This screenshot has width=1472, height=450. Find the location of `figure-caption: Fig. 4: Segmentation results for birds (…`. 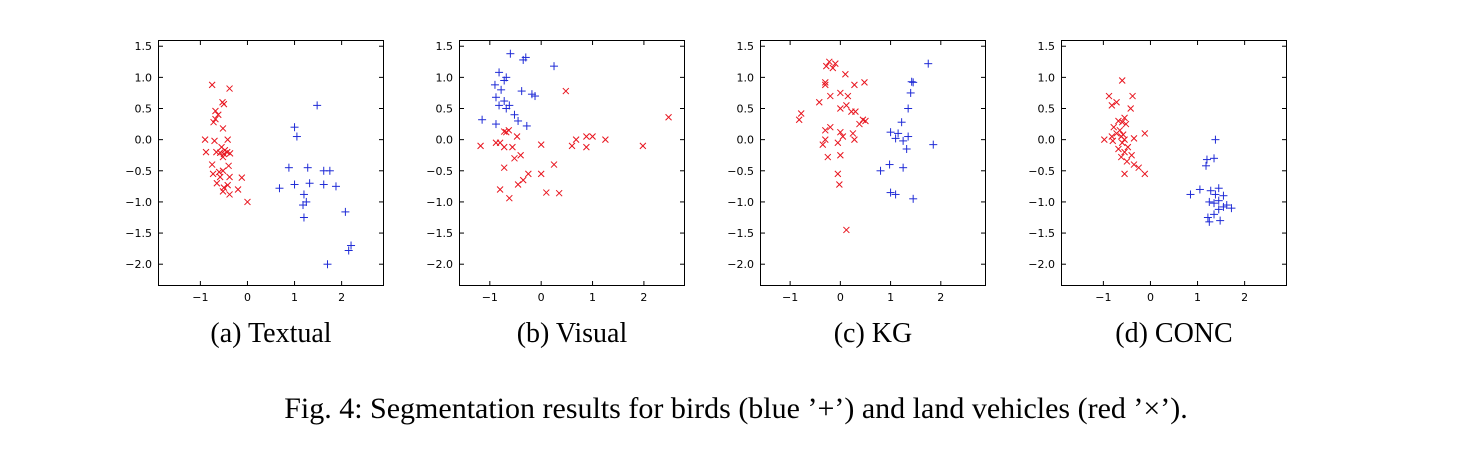

figure-caption: Fig. 4: Segmentation results for birds (… is located at coordinates (736, 408).